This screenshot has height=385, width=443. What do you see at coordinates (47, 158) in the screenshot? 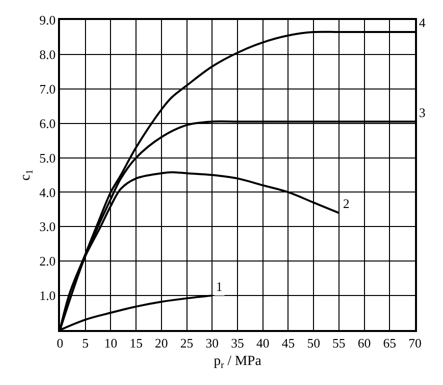
I see `y-tick-label: 5.0` at bounding box center [47, 158].